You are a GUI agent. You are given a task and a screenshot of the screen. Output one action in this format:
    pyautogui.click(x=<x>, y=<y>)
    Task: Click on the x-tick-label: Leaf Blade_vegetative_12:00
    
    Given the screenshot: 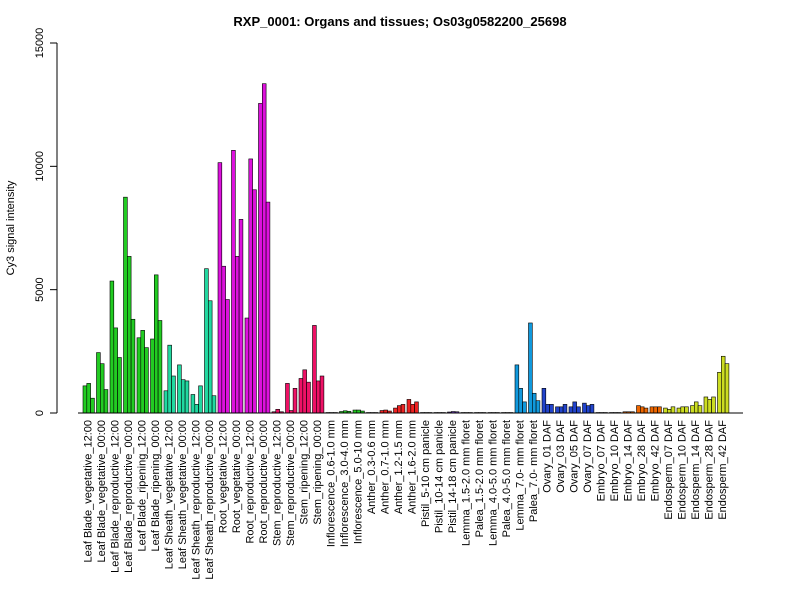 What is the action you would take?
    pyautogui.click(x=89, y=491)
    